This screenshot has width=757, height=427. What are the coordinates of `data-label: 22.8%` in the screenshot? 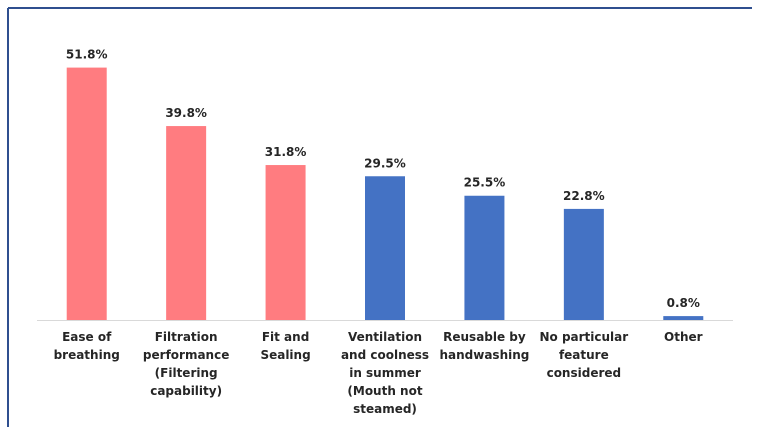 It's located at (584, 196).